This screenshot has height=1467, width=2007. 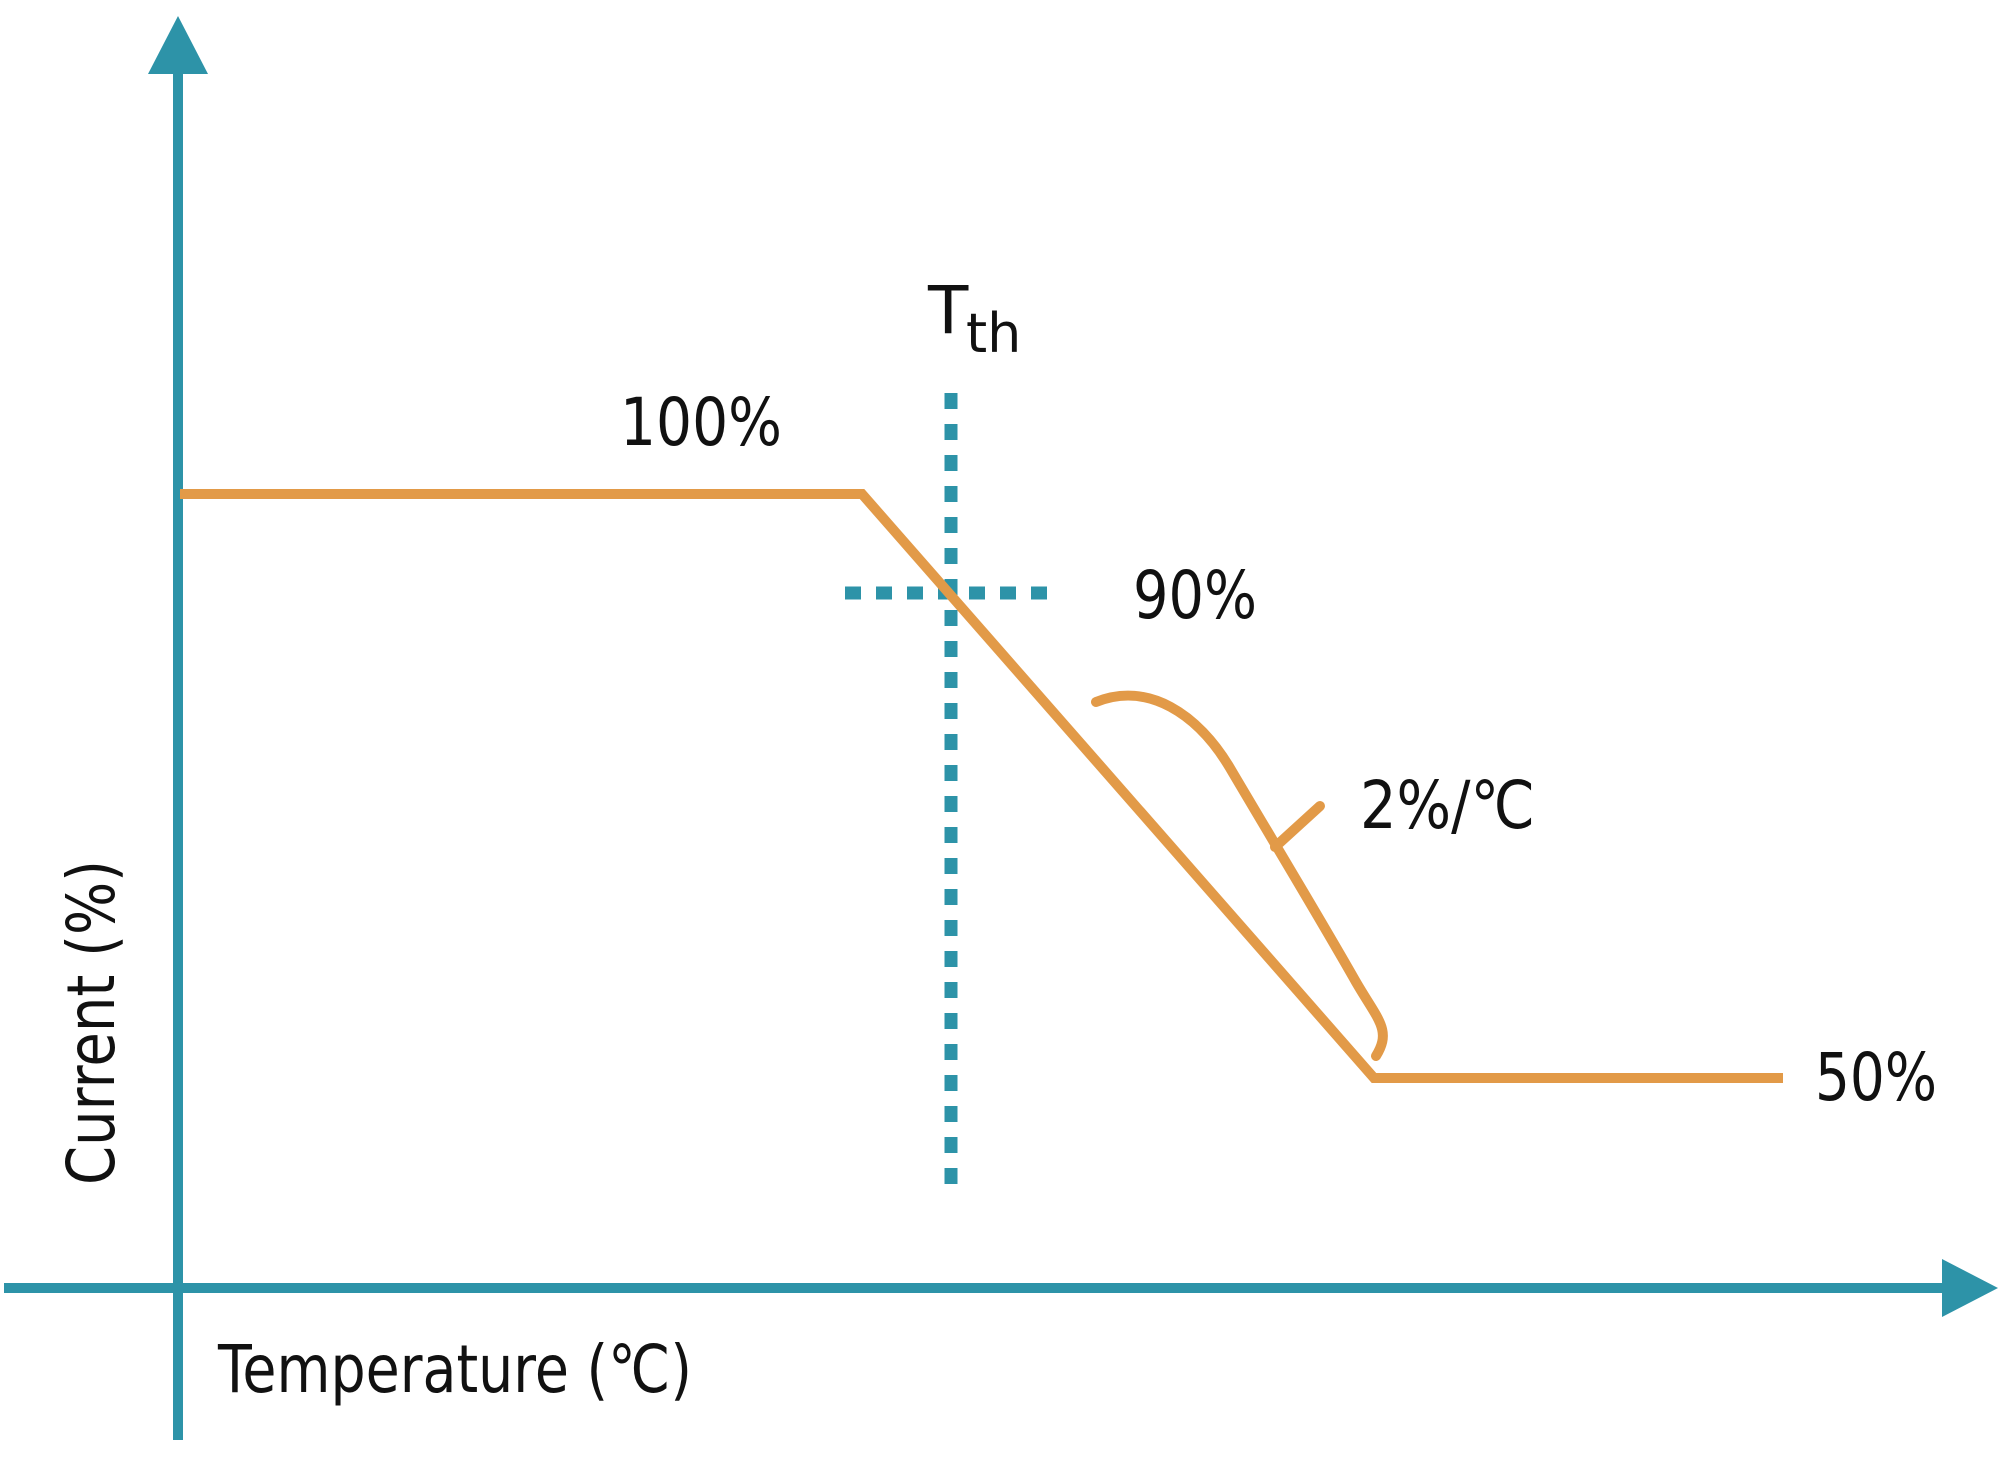 What do you see at coordinates (993, 333) in the screenshot?
I see `label-threshold-subscript: th` at bounding box center [993, 333].